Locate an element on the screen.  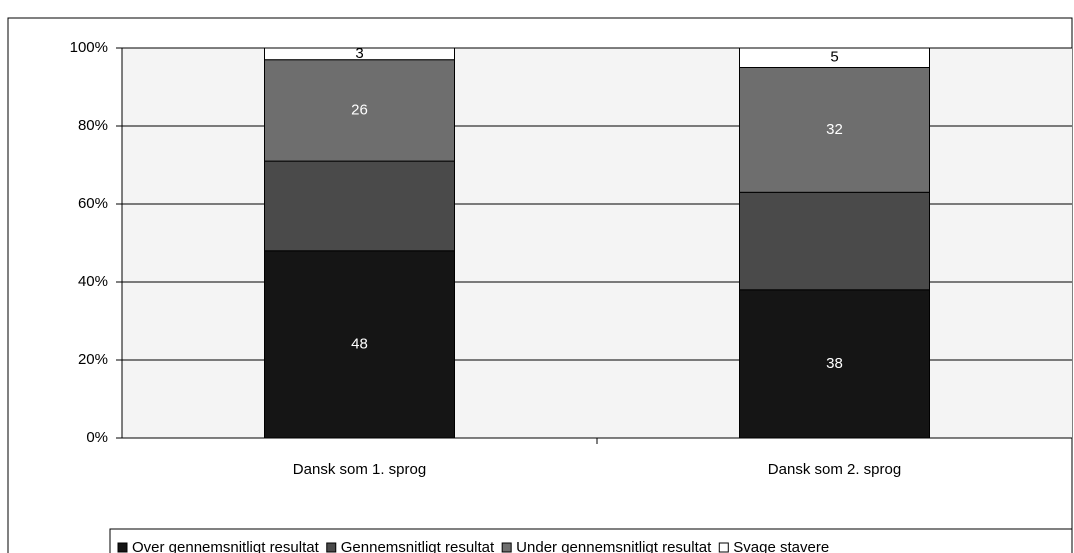
data-label: 5 is located at coordinates (834, 57).